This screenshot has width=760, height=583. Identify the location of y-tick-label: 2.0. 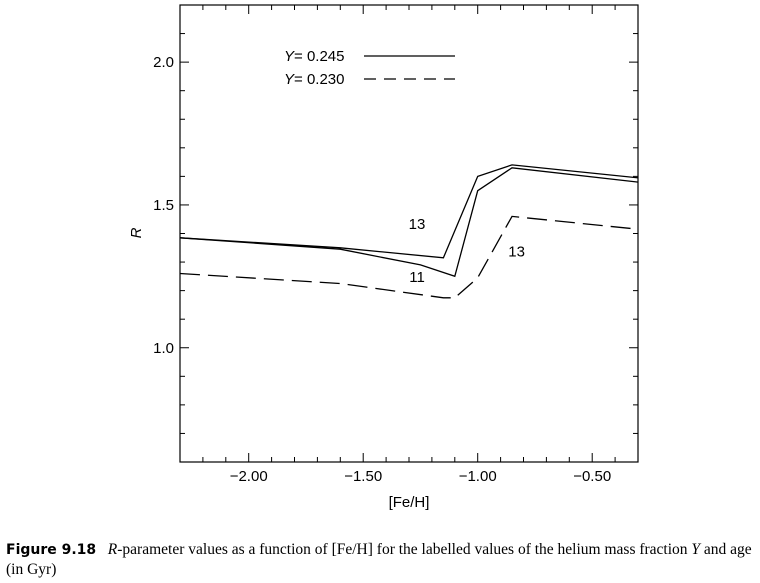
(163, 62).